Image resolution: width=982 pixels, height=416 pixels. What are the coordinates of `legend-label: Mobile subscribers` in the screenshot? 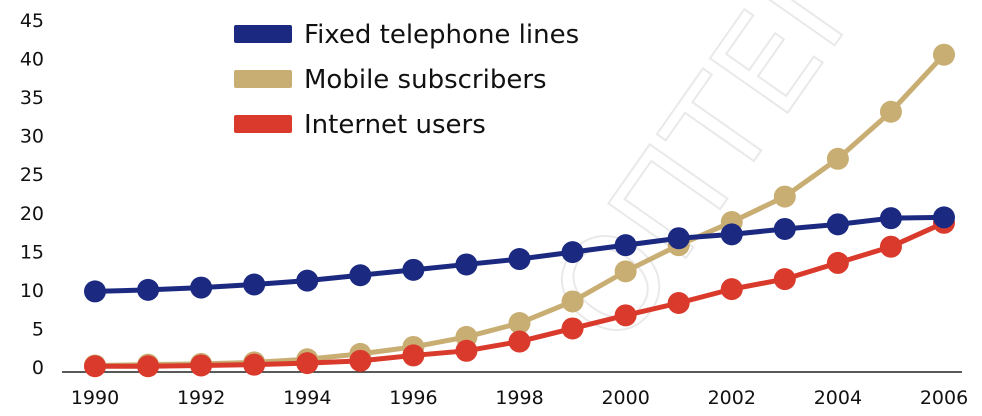 It's located at (425, 80).